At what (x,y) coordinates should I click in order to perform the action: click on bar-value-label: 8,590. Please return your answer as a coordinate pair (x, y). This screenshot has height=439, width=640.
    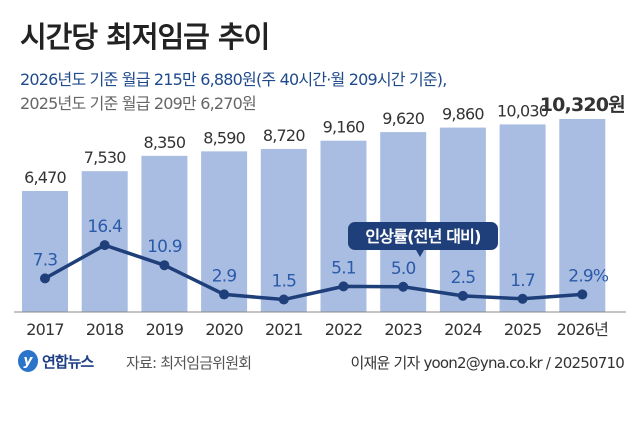
    Looking at the image, I should click on (224, 137).